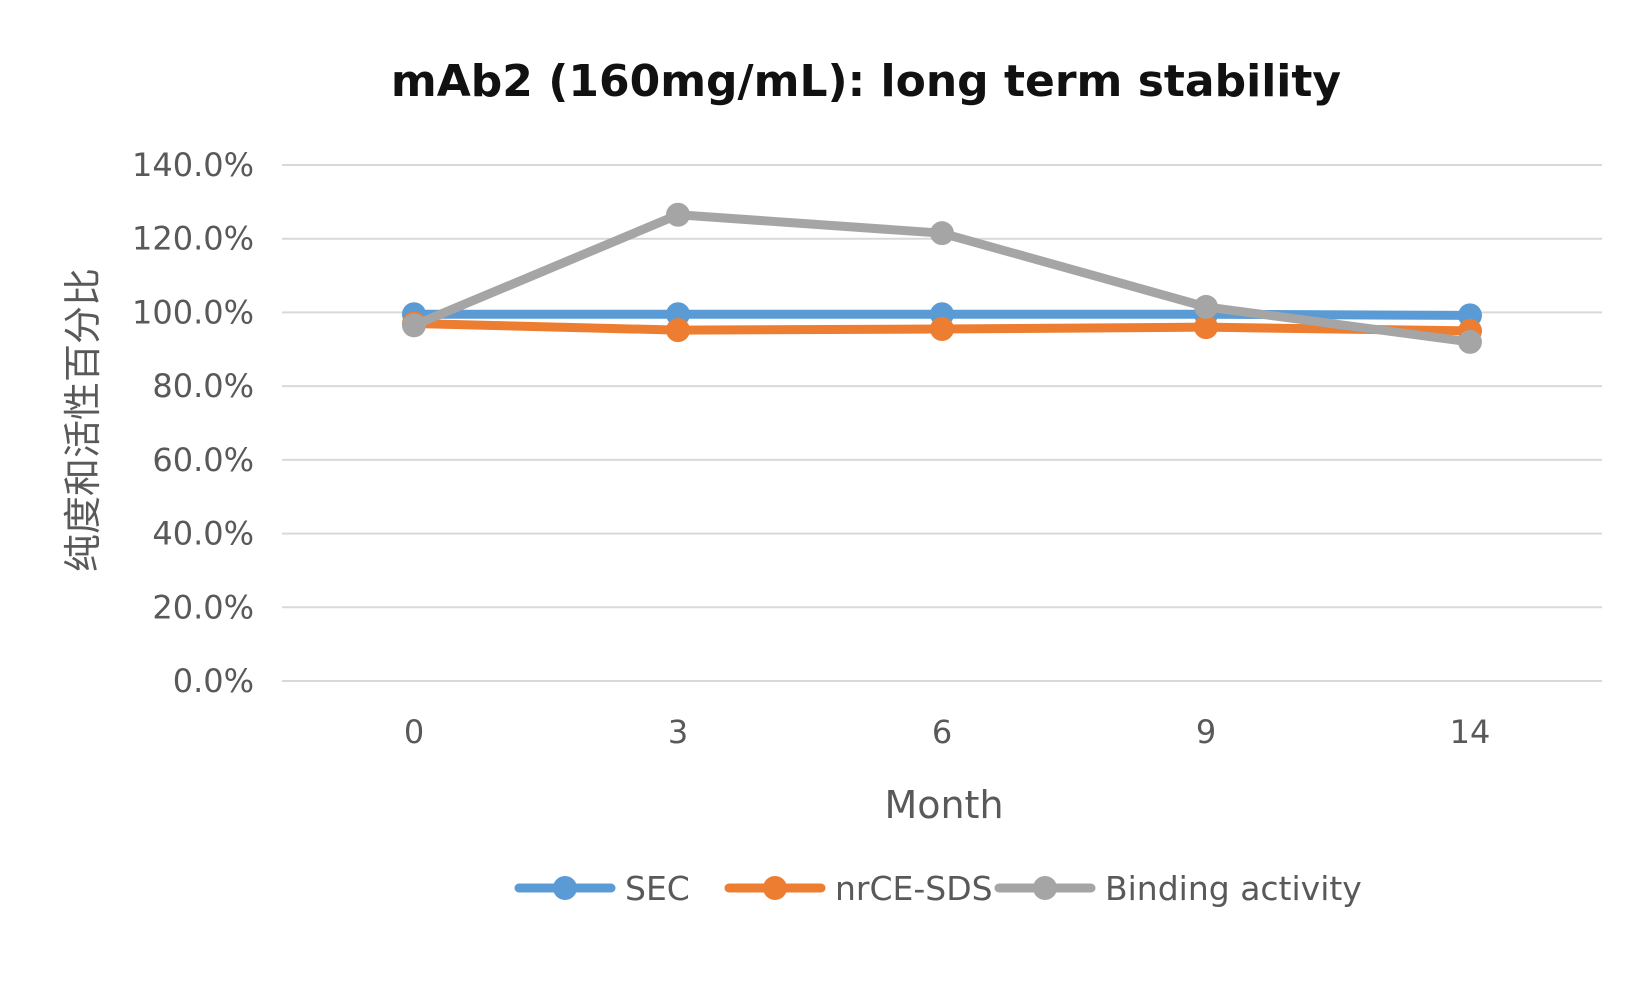  I want to click on y-tick-label: 60.0%, so click(203, 460).